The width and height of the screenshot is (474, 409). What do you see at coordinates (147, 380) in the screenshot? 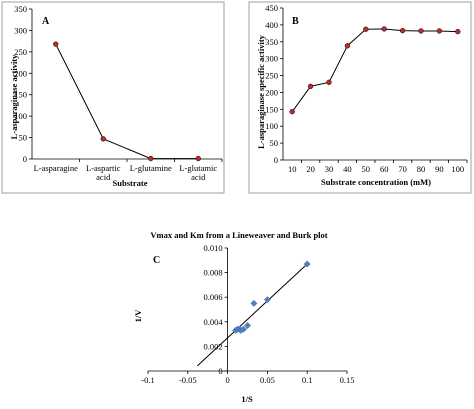
I see `chart-c-x-tick-label: -0.1` at bounding box center [147, 380].